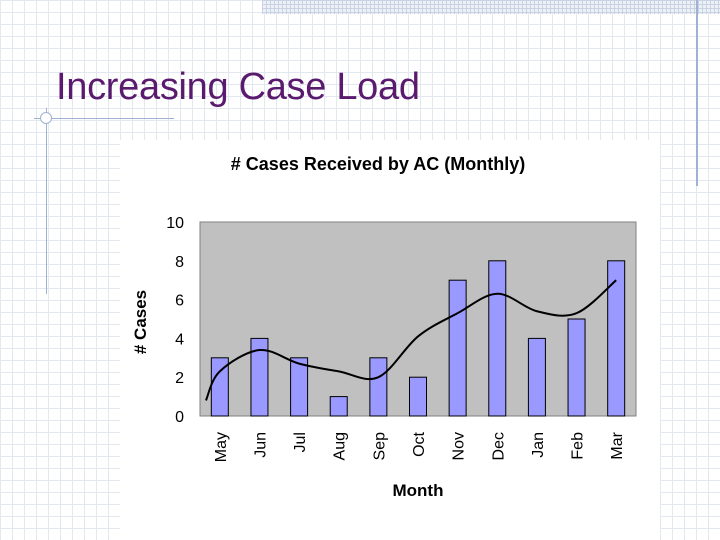 The width and height of the screenshot is (720, 540). Describe the element at coordinates (411, 340) in the screenshot. I see `trend-line` at that location.